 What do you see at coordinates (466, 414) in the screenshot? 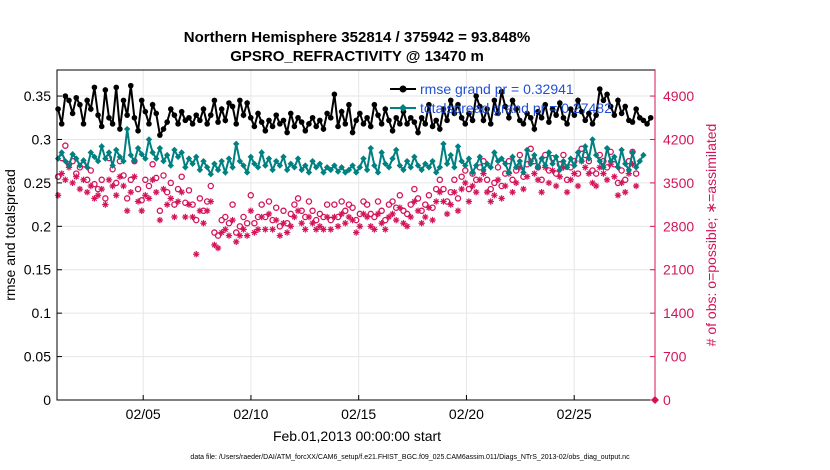
I see `x-tick-label: 02/20` at bounding box center [466, 414].